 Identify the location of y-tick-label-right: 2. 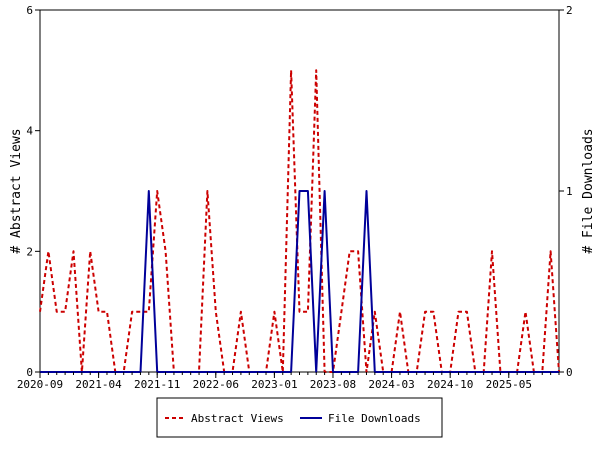
(569, 10).